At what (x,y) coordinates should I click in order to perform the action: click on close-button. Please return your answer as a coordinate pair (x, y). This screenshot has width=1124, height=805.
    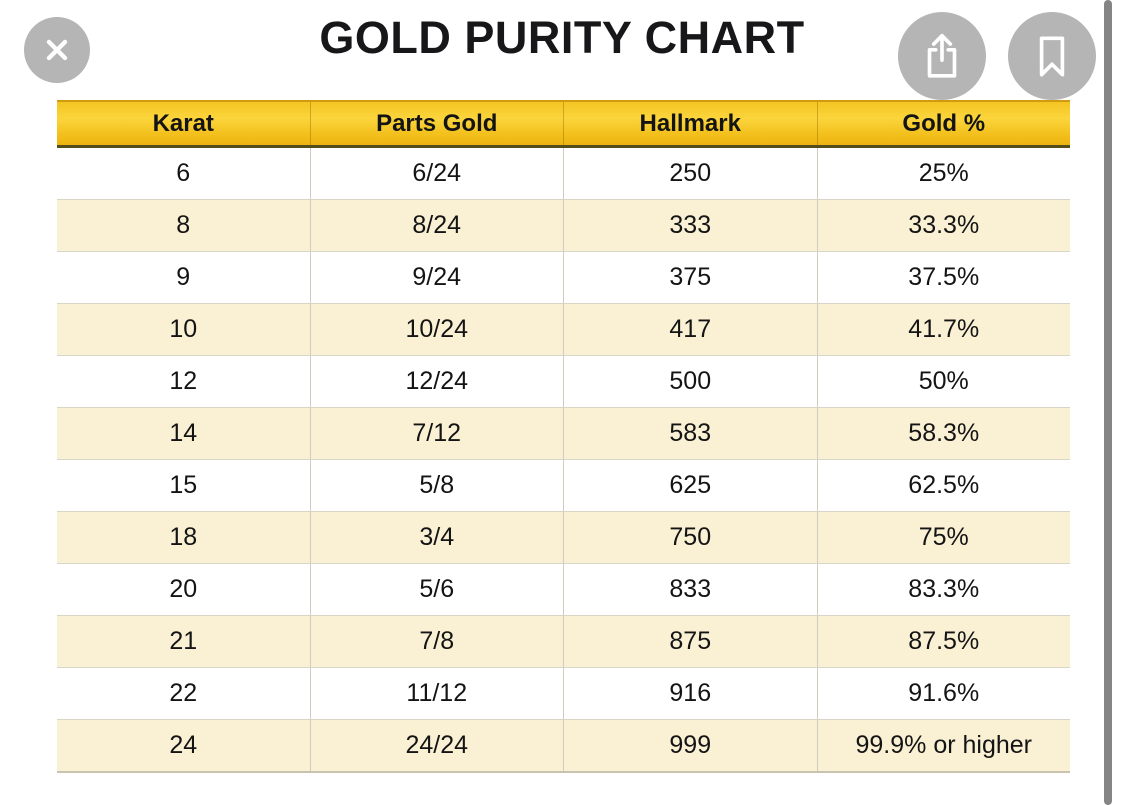
    Looking at the image, I should click on (57, 50).